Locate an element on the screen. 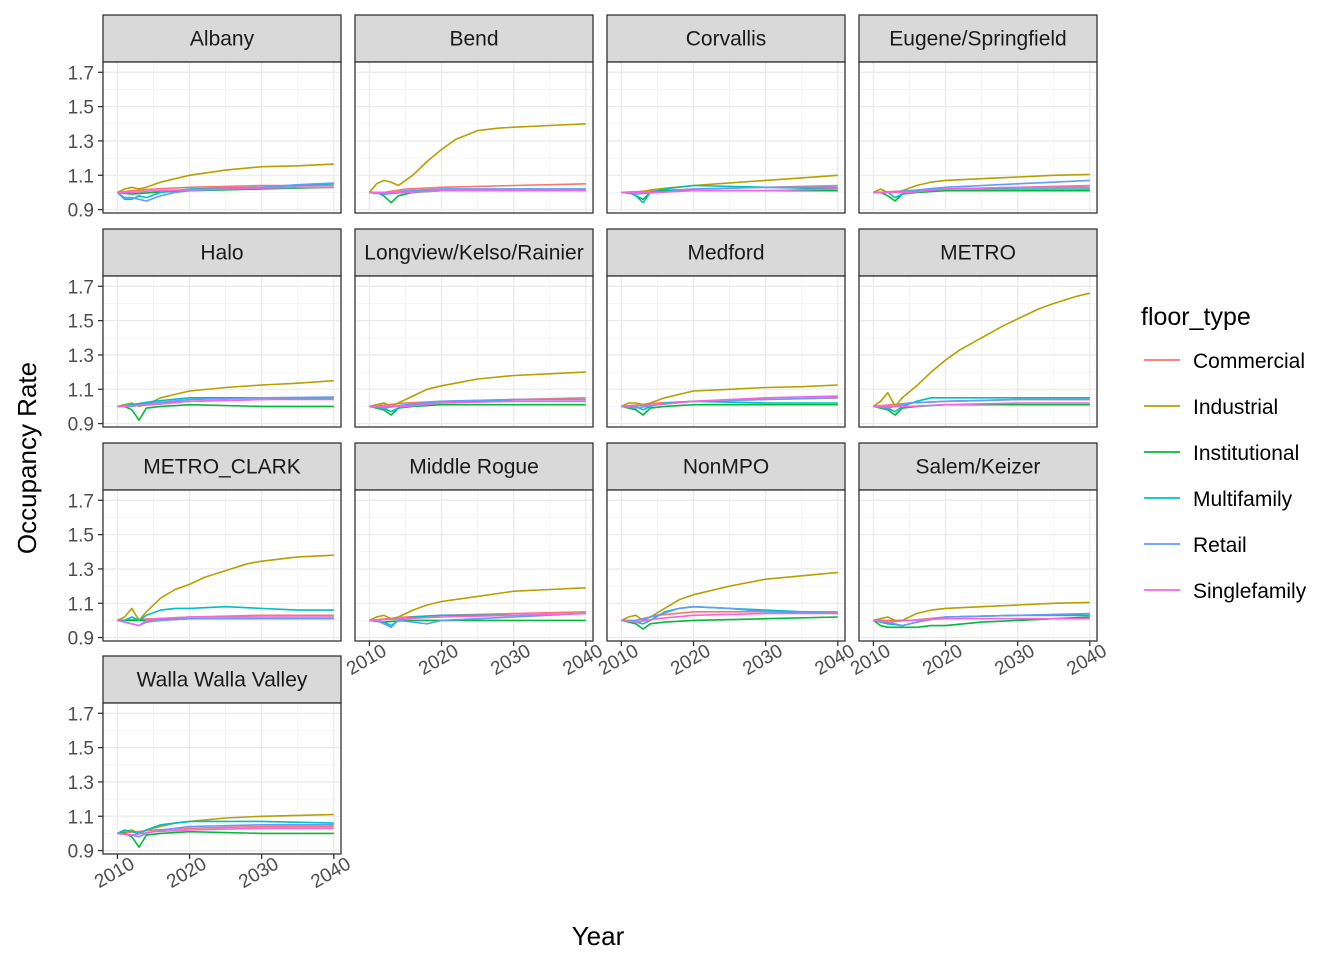  legend-item-singlefamily: Singlefamily is located at coordinates (1225, 591).